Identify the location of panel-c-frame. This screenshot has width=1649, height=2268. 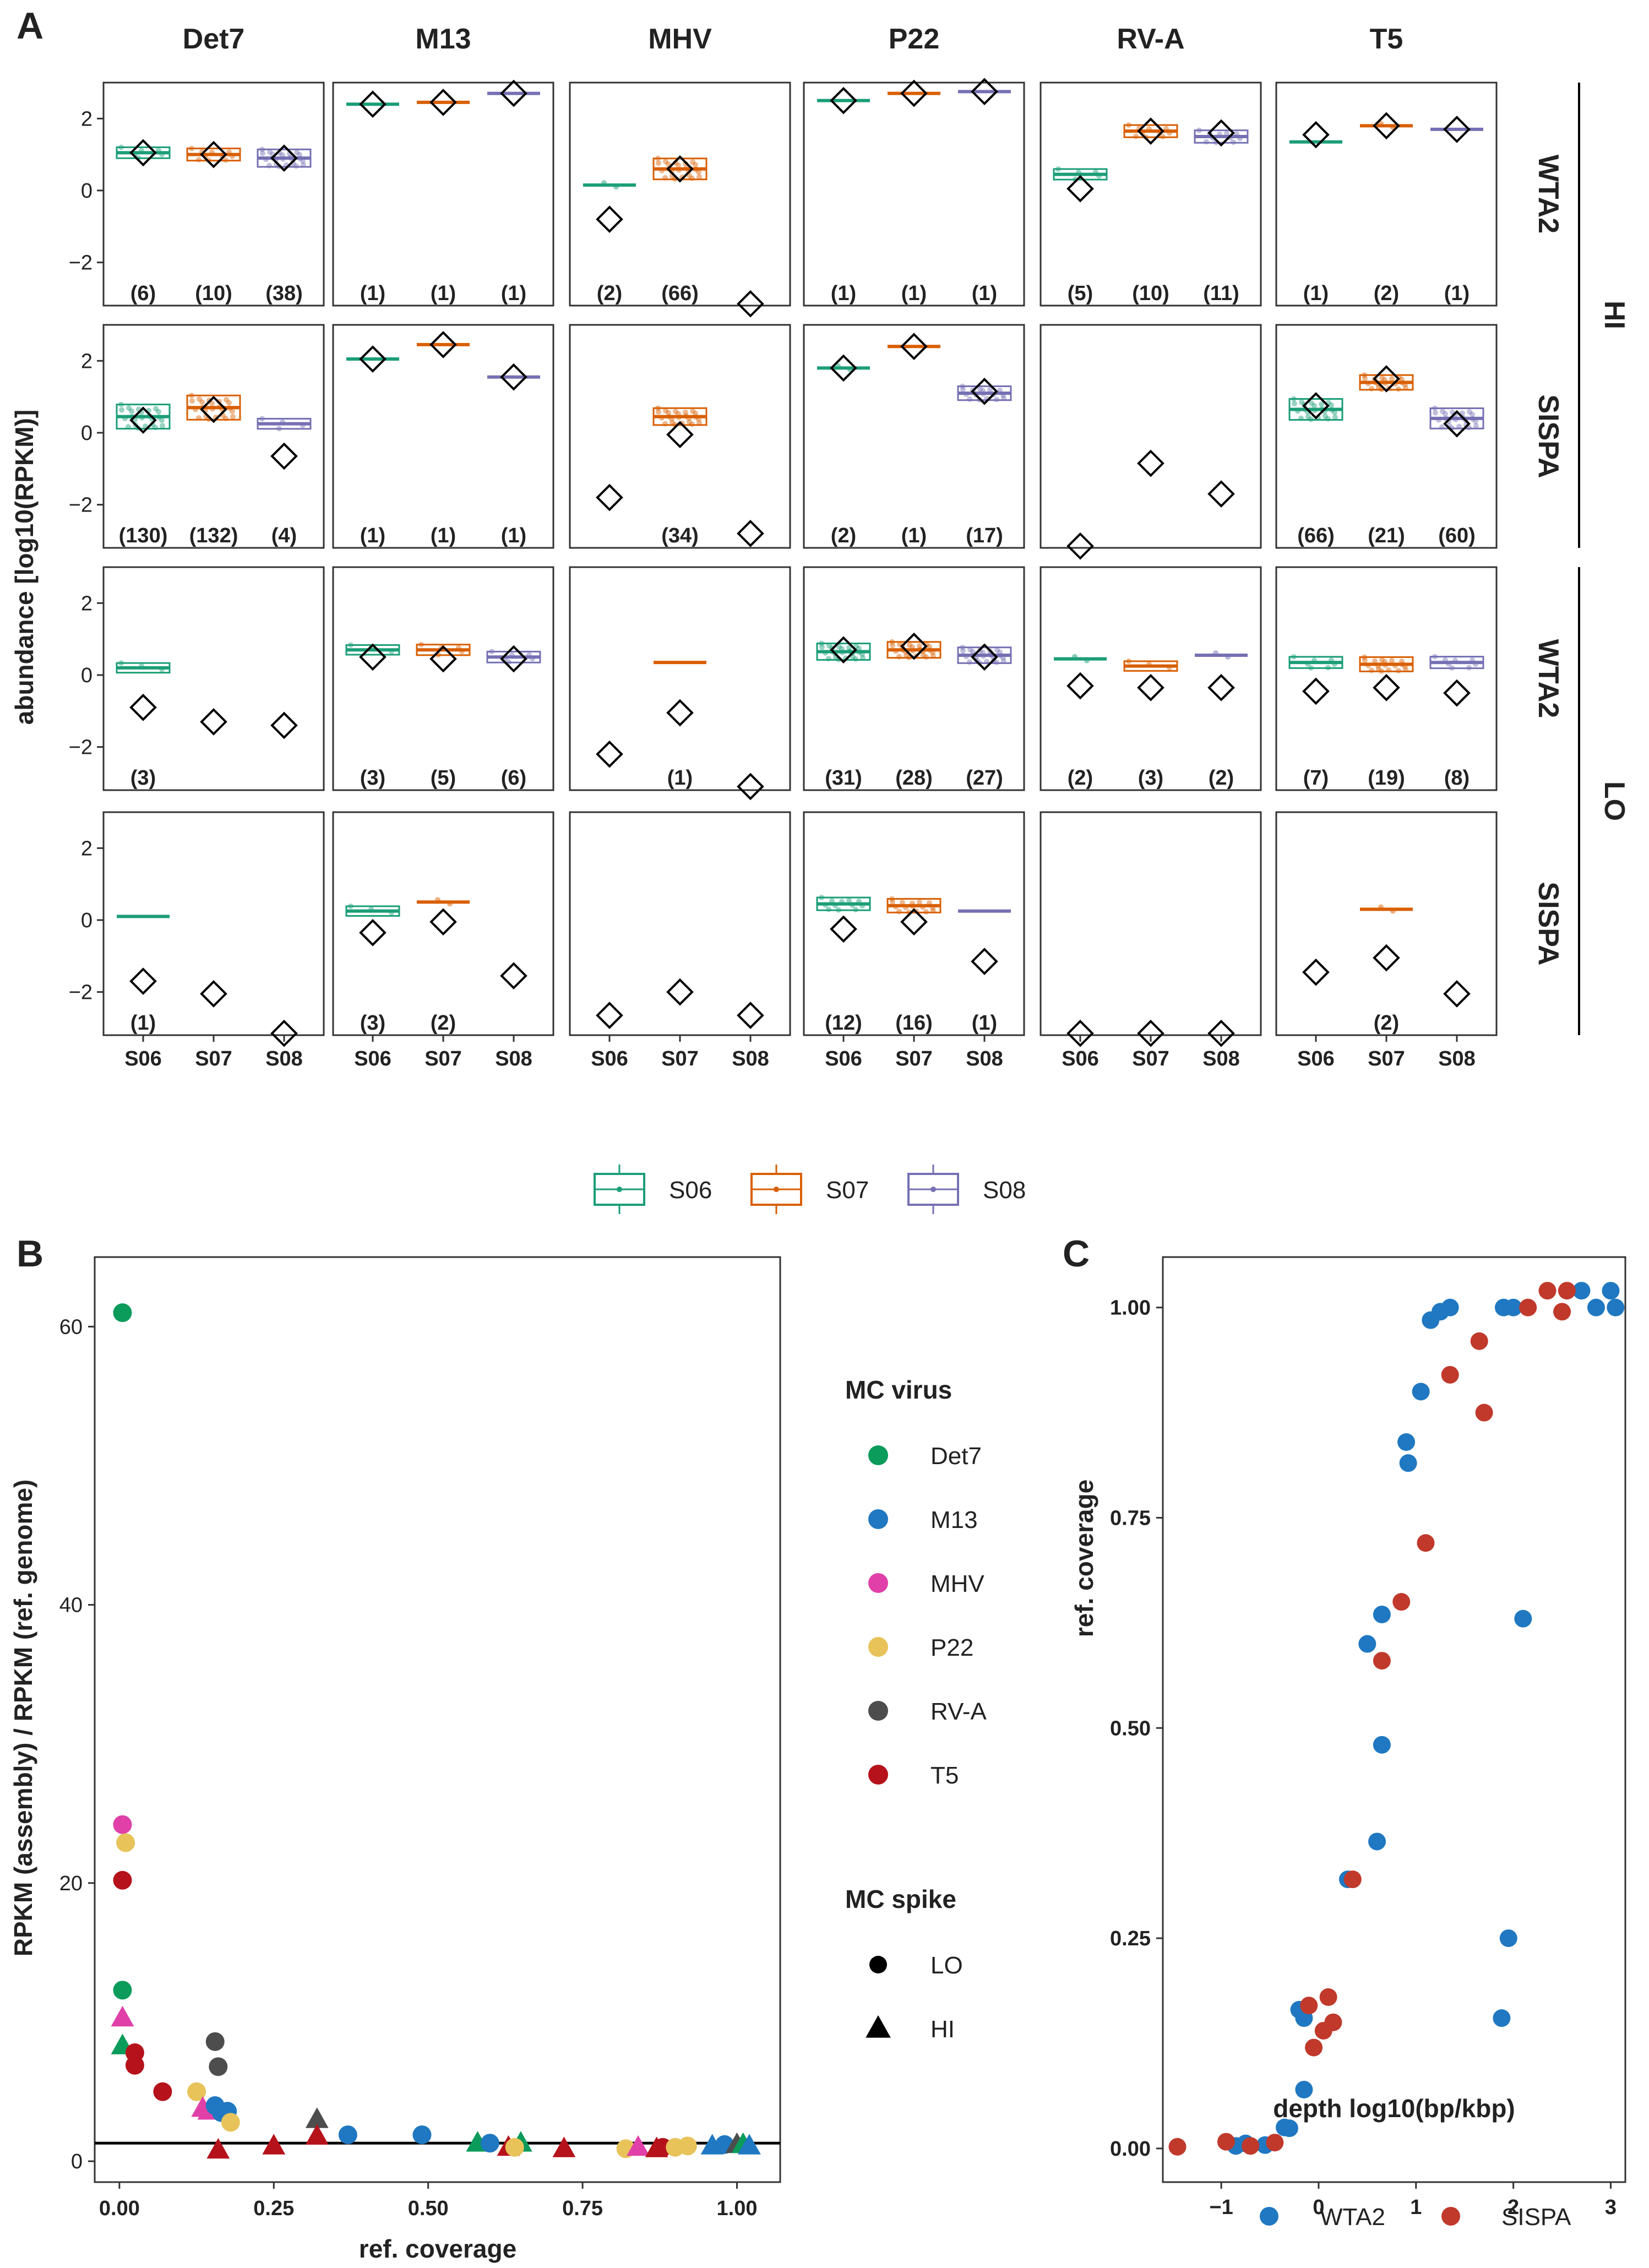
(1394, 1719).